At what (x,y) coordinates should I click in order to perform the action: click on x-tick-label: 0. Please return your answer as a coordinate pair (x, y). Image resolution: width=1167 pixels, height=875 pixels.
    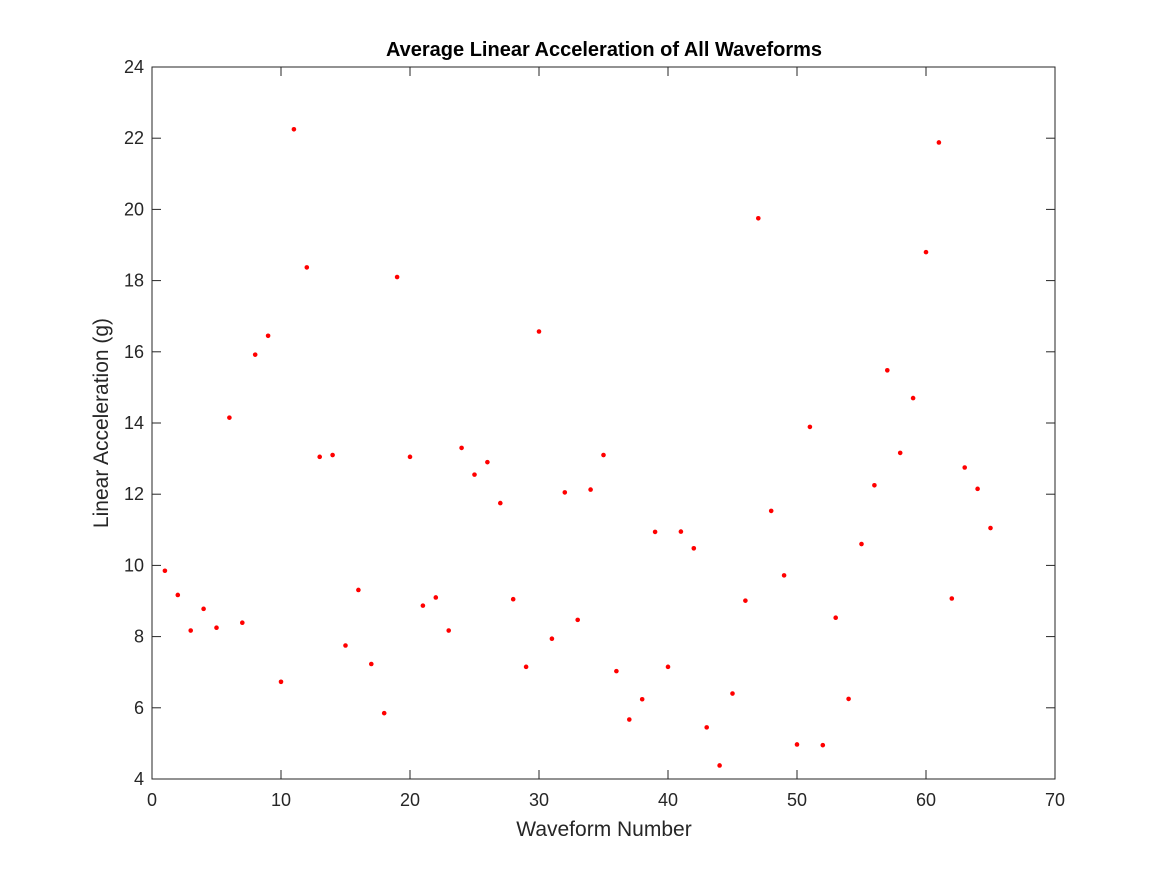
    Looking at the image, I should click on (152, 800).